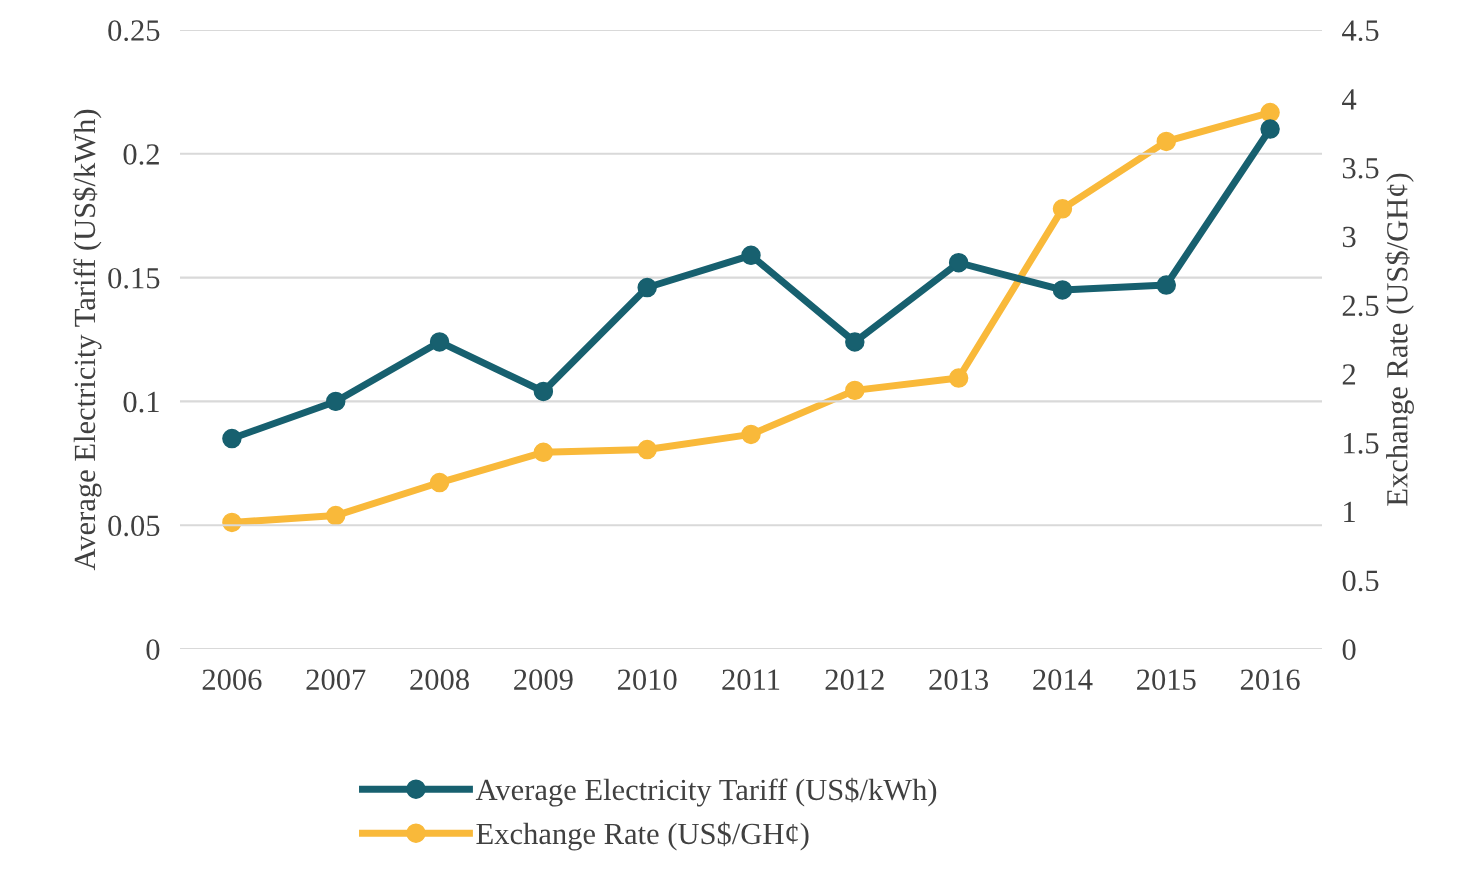  What do you see at coordinates (1360, 581) in the screenshot?
I see `y2-tick-label: 0.5` at bounding box center [1360, 581].